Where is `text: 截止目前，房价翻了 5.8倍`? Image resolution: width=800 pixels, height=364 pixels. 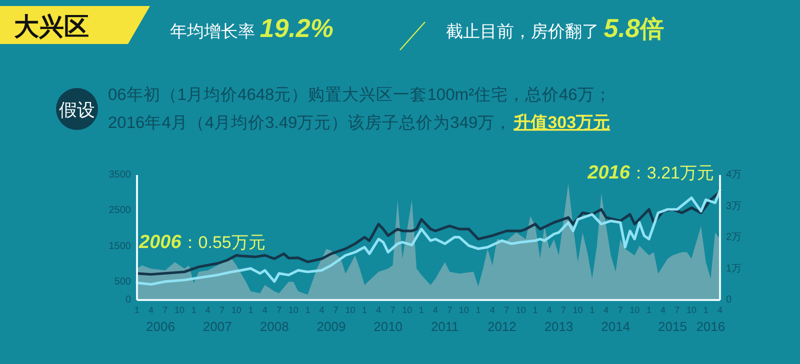
text: 截止目前，房价翻了 5.8倍 is located at coordinates (555, 28).